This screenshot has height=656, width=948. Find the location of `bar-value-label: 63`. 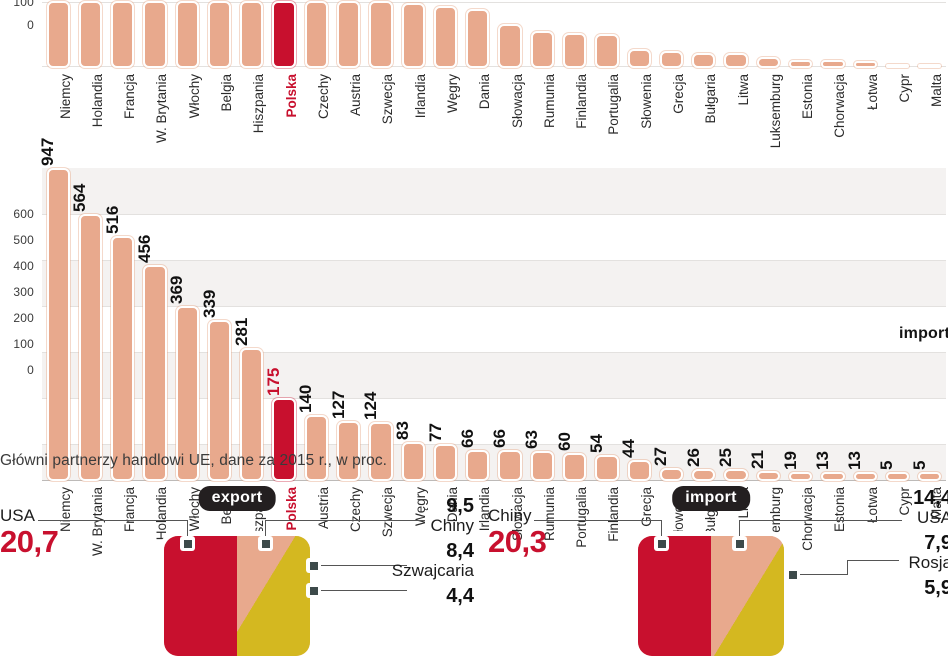

bar-value-label: 63 is located at coordinates (532, 440).